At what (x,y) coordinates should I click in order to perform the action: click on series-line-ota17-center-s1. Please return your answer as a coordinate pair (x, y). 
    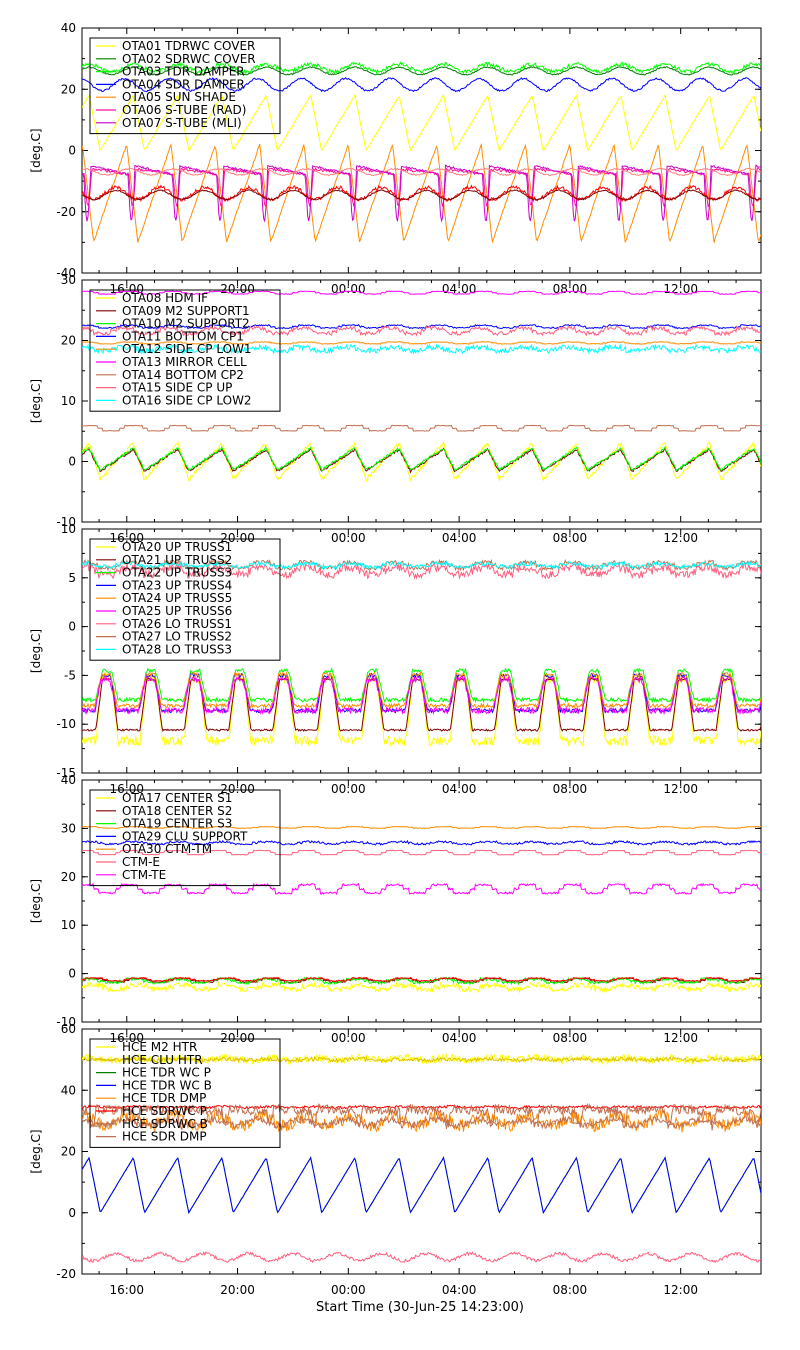
    Looking at the image, I should click on (421, 987).